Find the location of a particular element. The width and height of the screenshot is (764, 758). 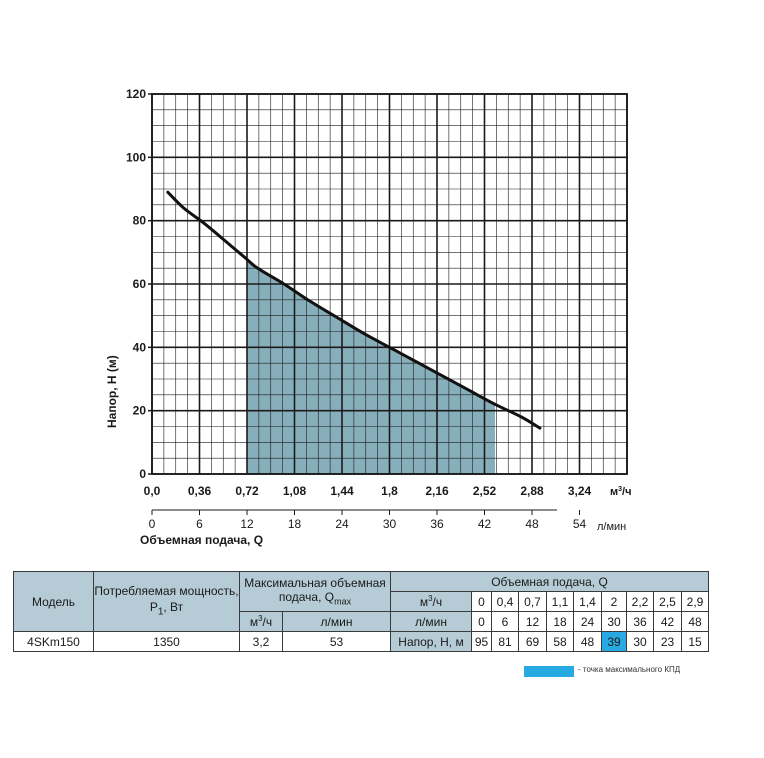

header-qmax-text: Максимальная объемная подача, Q is located at coordinates (315, 590).